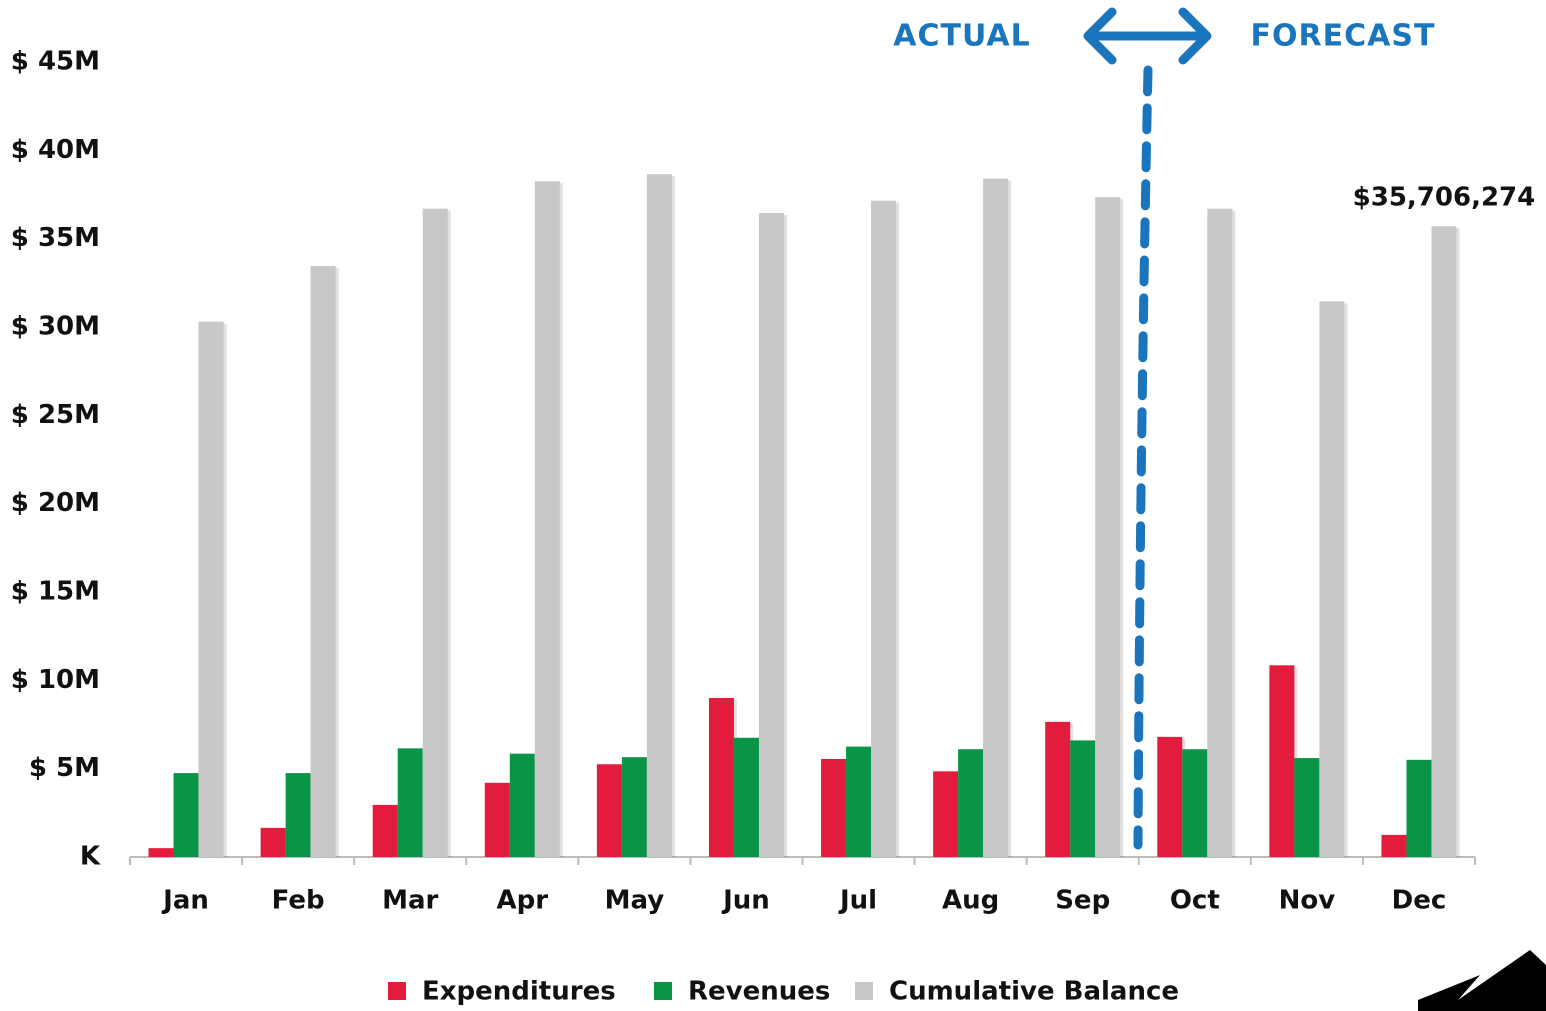 The image size is (1546, 1011). What do you see at coordinates (635, 901) in the screenshot?
I see `x-tick-label: May` at bounding box center [635, 901].